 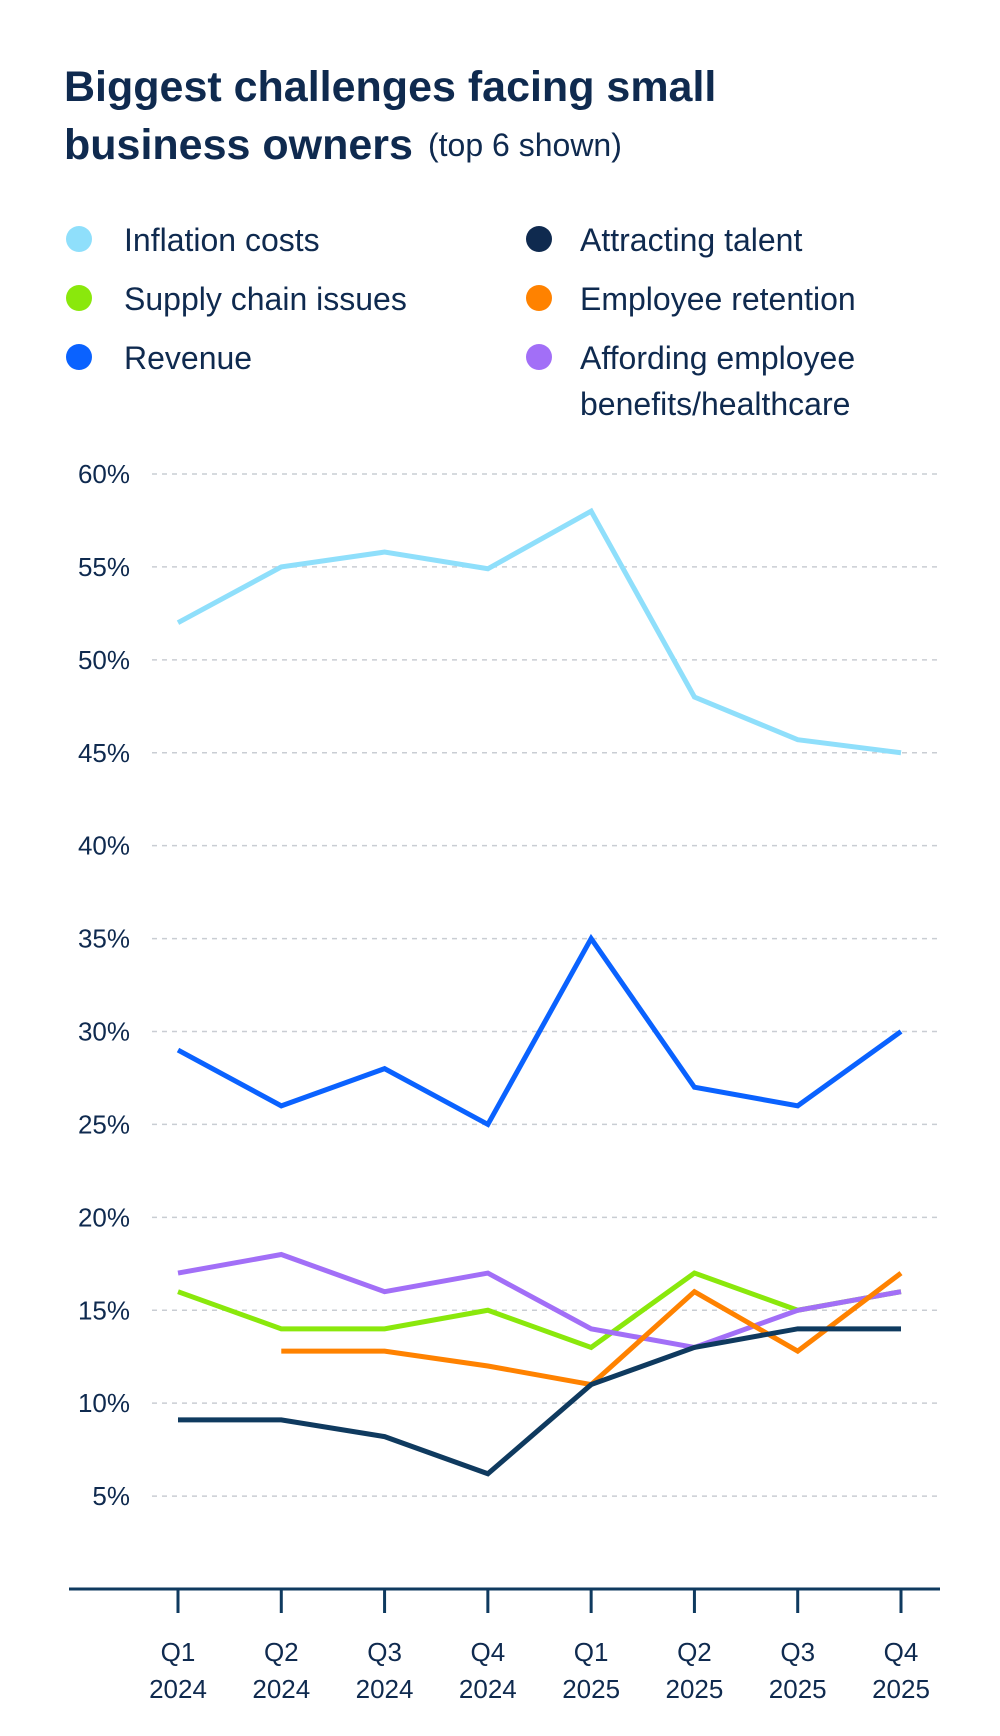 What do you see at coordinates (695, 1670) in the screenshot?
I see `x-tick-label: Q2 2025` at bounding box center [695, 1670].